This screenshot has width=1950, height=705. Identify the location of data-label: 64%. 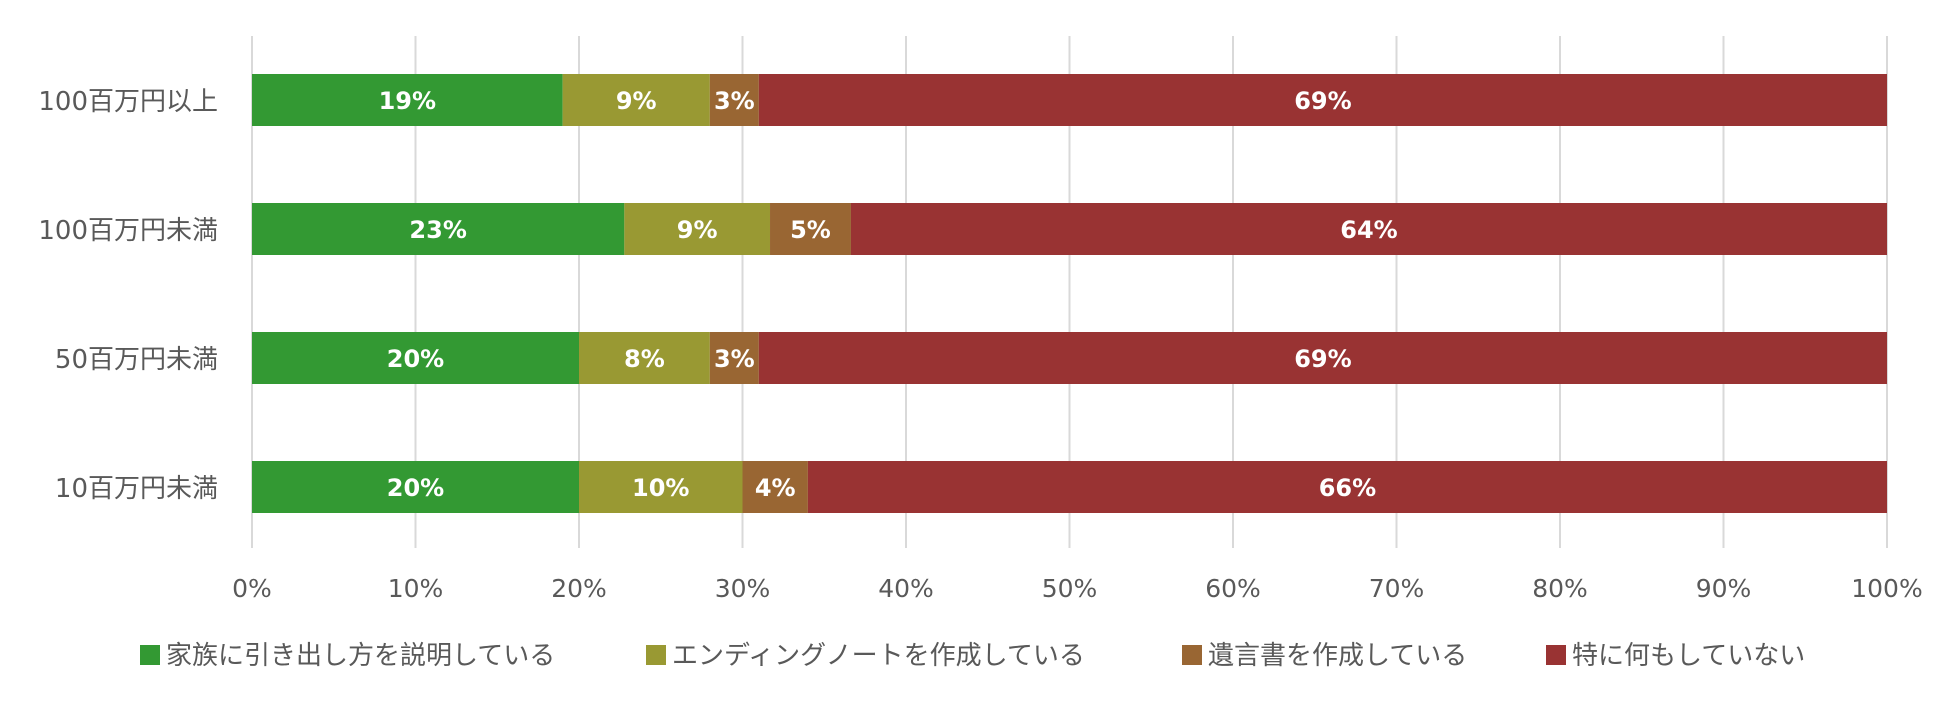
(1368, 230).